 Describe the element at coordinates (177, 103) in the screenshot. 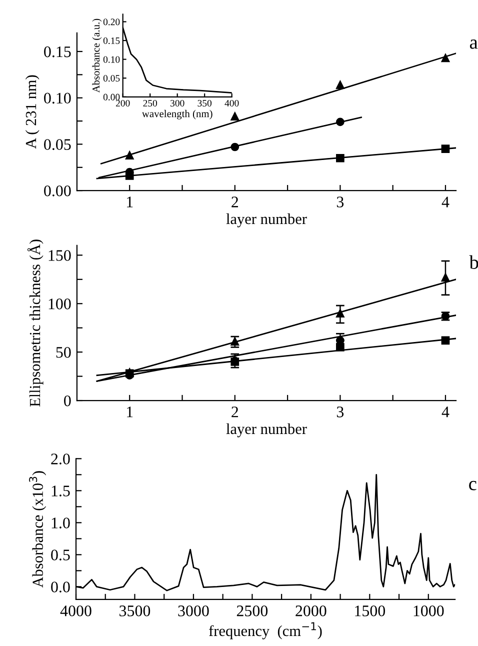

I see `x-tick-label: 300` at that location.